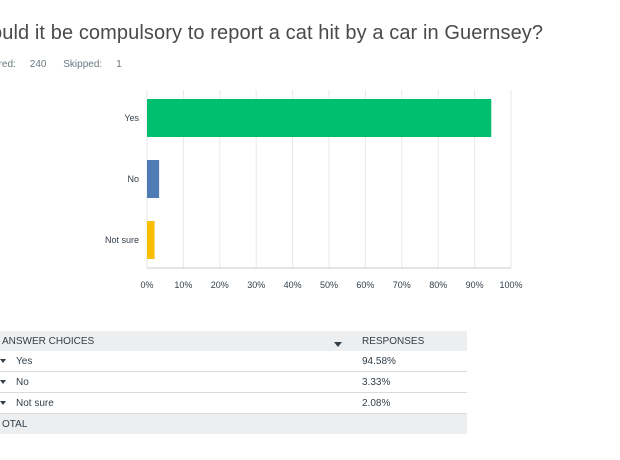 This screenshot has width=620, height=460. I want to click on x-tick-label: 10%, so click(183, 285).